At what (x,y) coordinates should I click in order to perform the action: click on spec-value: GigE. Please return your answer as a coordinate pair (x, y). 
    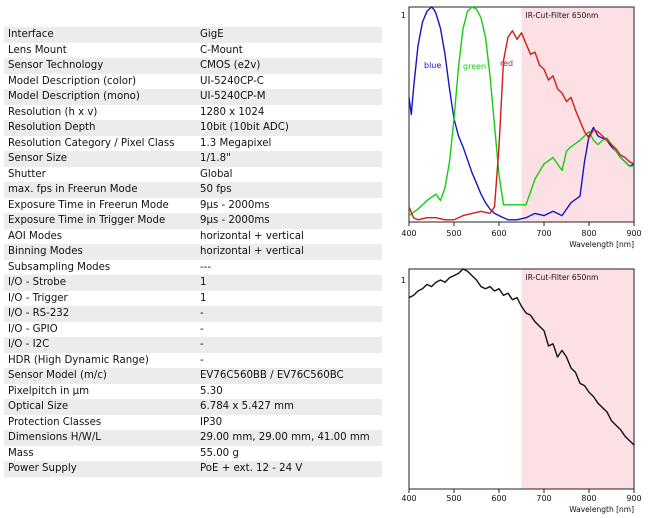
    Looking at the image, I should click on (289, 35).